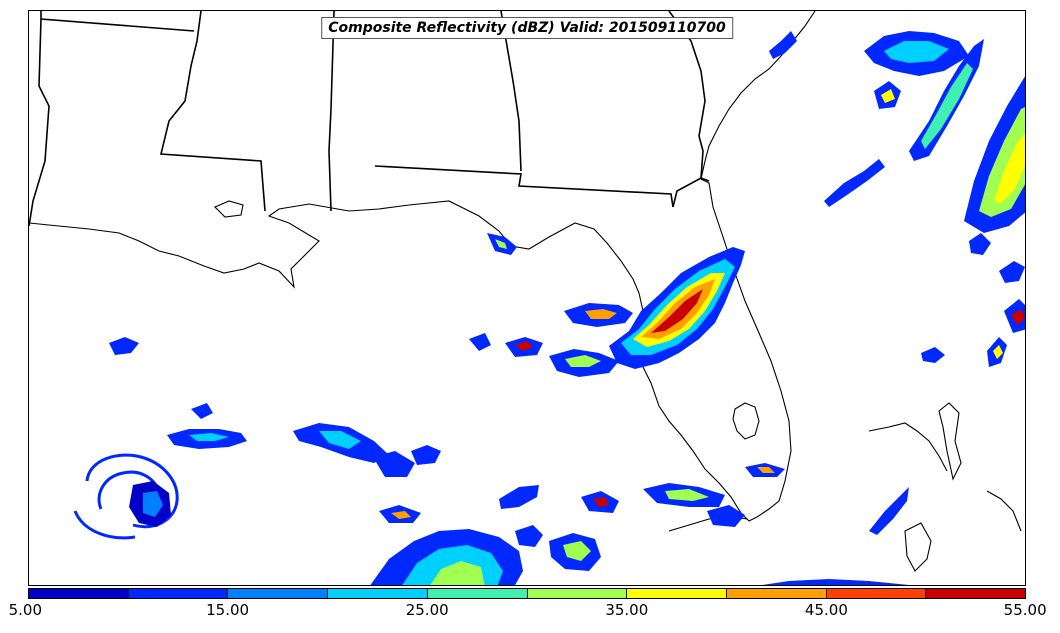 The image size is (1060, 633). What do you see at coordinates (229, 209) in the screenshot?
I see `lake-ms` at bounding box center [229, 209].